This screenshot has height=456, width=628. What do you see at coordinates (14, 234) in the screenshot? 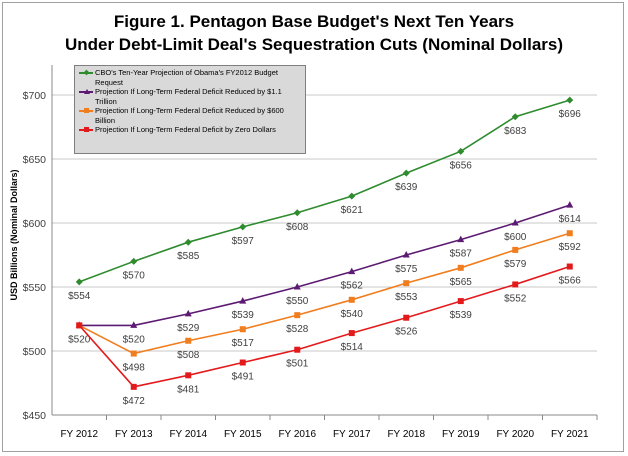
I see `y-axis-label: USD Billions (Nominal Dollars)` at bounding box center [14, 234].